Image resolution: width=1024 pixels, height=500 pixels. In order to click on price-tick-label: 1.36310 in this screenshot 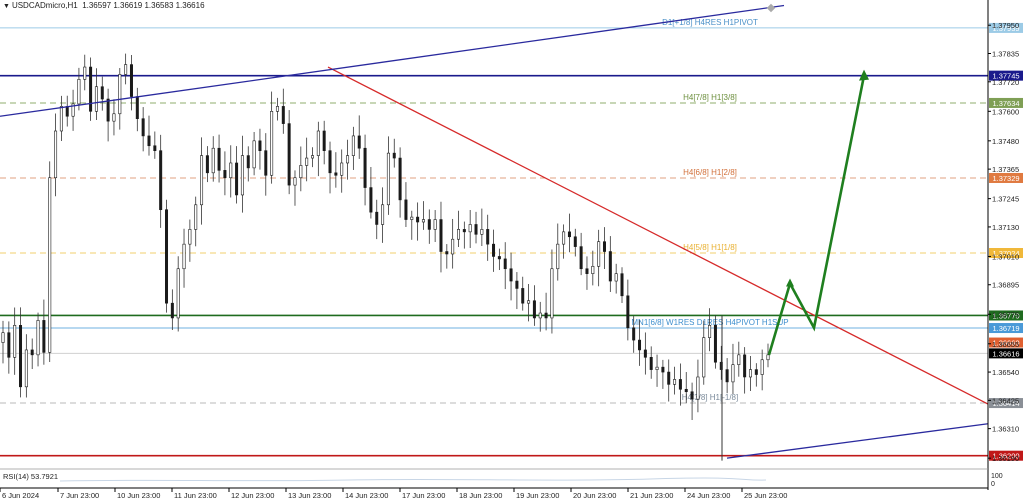, I will do `click(1005, 429)`.